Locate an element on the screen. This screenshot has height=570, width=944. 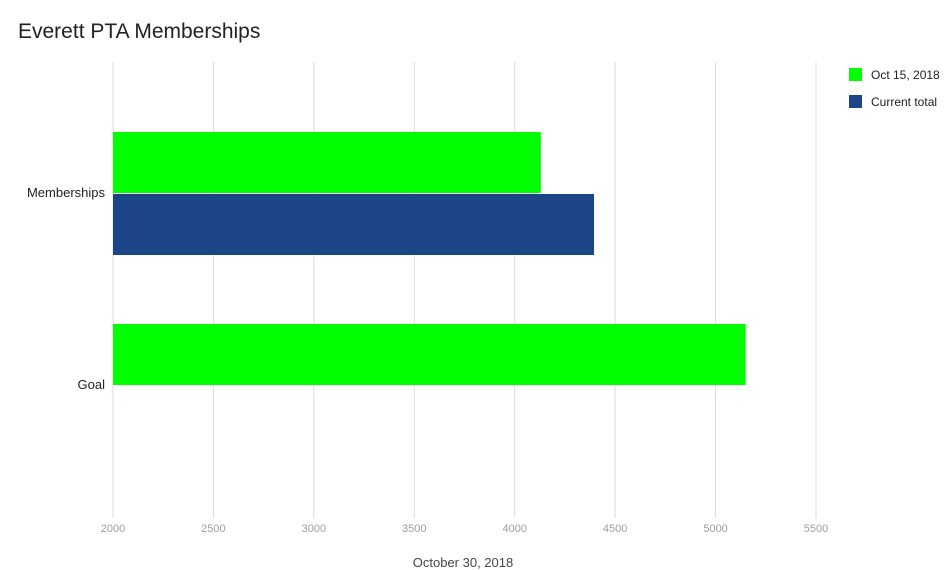
x-tick-label: 4000 is located at coordinates (514, 529).